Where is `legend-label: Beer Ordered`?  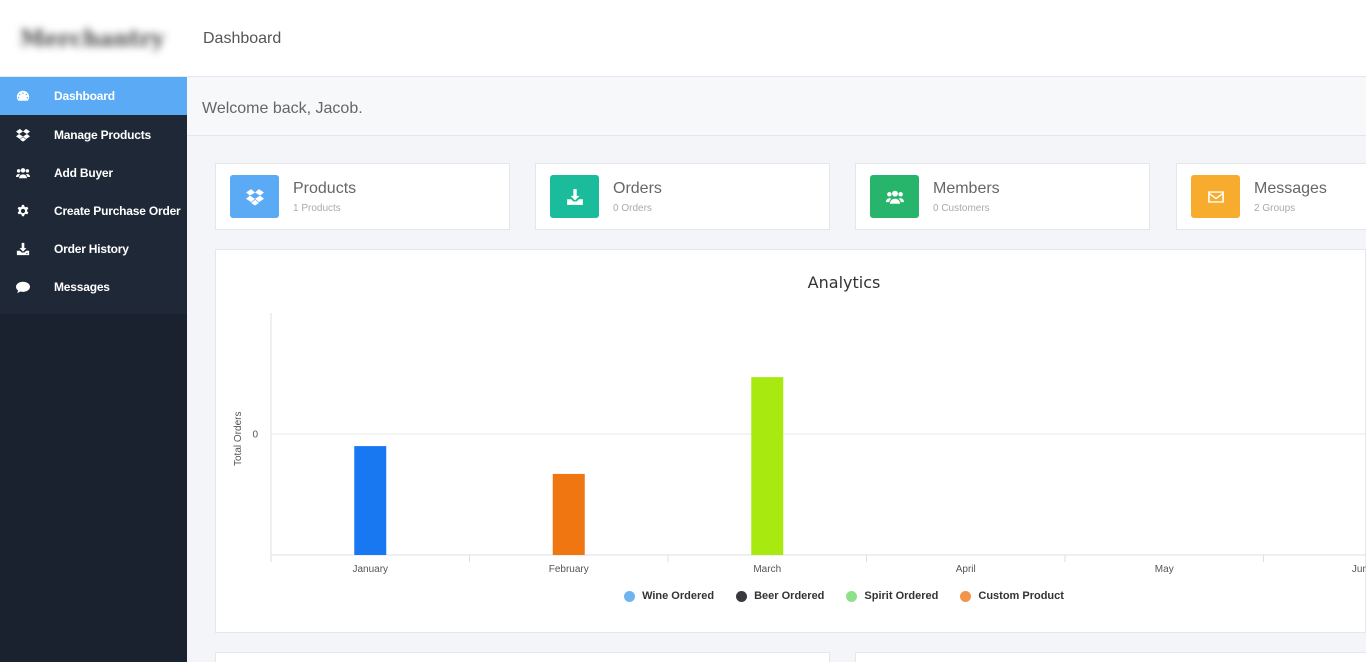
legend-label: Beer Ordered is located at coordinates (789, 596).